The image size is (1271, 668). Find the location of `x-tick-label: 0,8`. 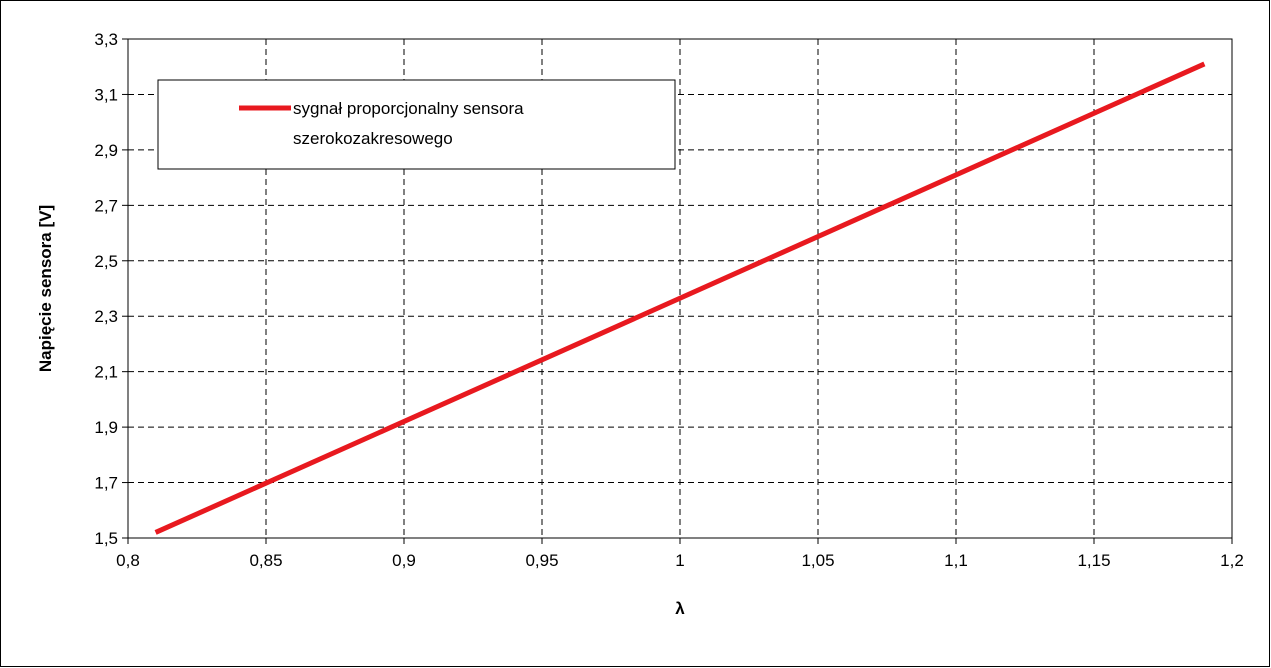

x-tick-label: 0,8 is located at coordinates (128, 560).